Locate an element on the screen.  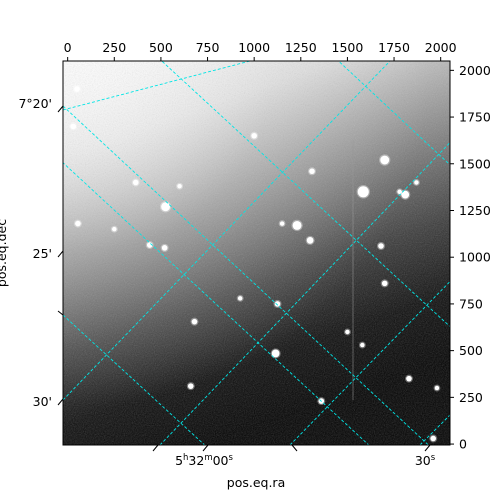
right-tick-label: 750 is located at coordinates (471, 303).